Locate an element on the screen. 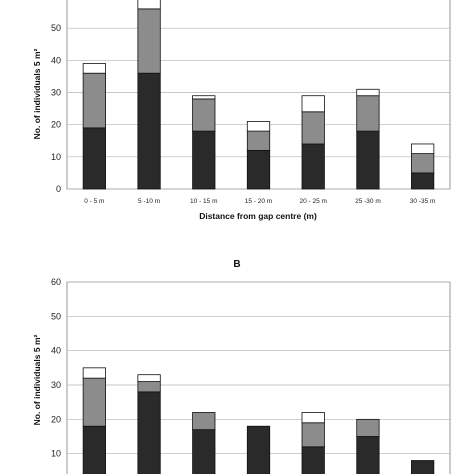  x-tick-label: 0 - 5 m is located at coordinates (94, 201).